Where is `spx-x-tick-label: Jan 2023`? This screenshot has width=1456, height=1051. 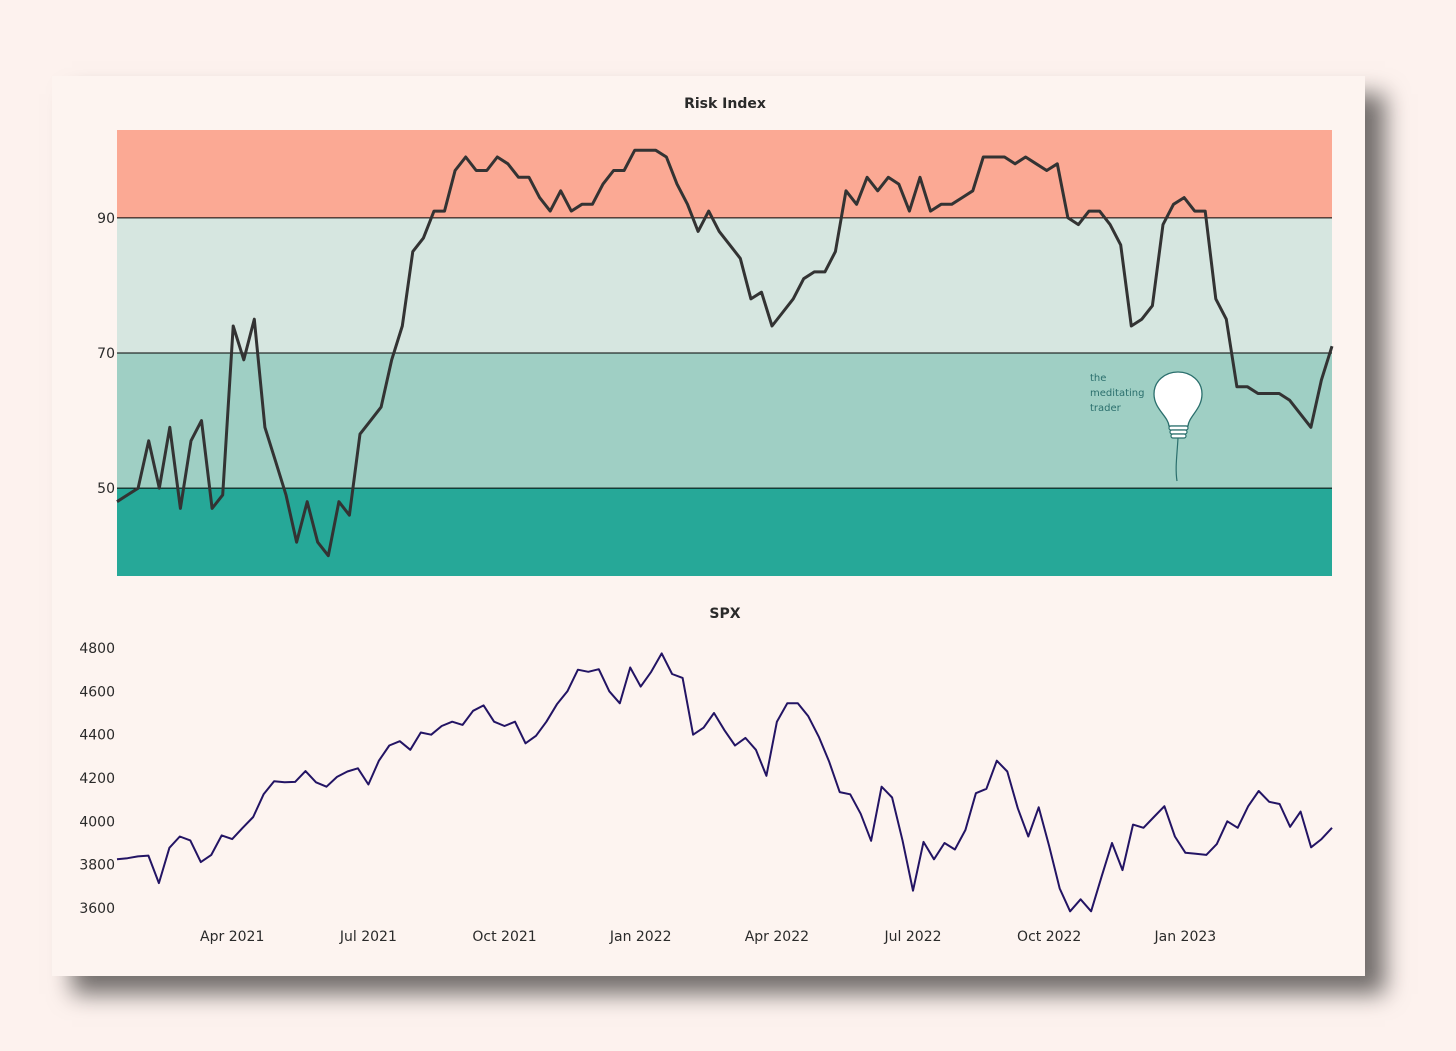 spx-x-tick-label: Jan 2023 is located at coordinates (1185, 937).